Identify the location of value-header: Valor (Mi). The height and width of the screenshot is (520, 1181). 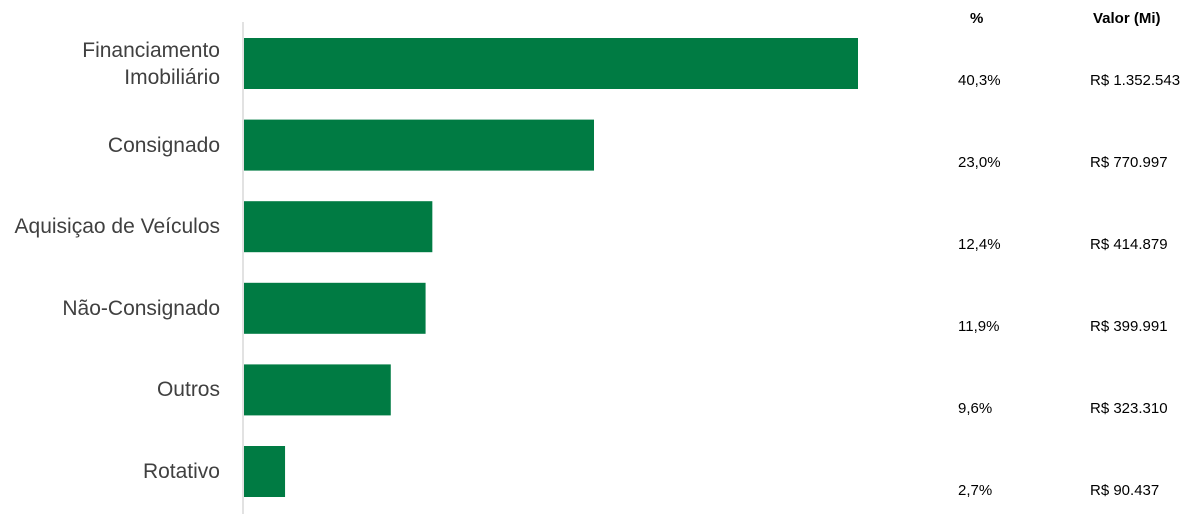
(1127, 18).